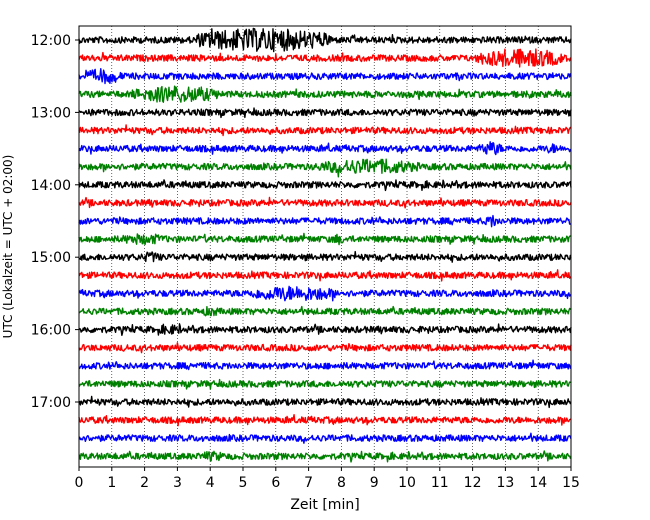  What do you see at coordinates (51, 113) in the screenshot?
I see `y-tick-label: 13:00` at bounding box center [51, 113].